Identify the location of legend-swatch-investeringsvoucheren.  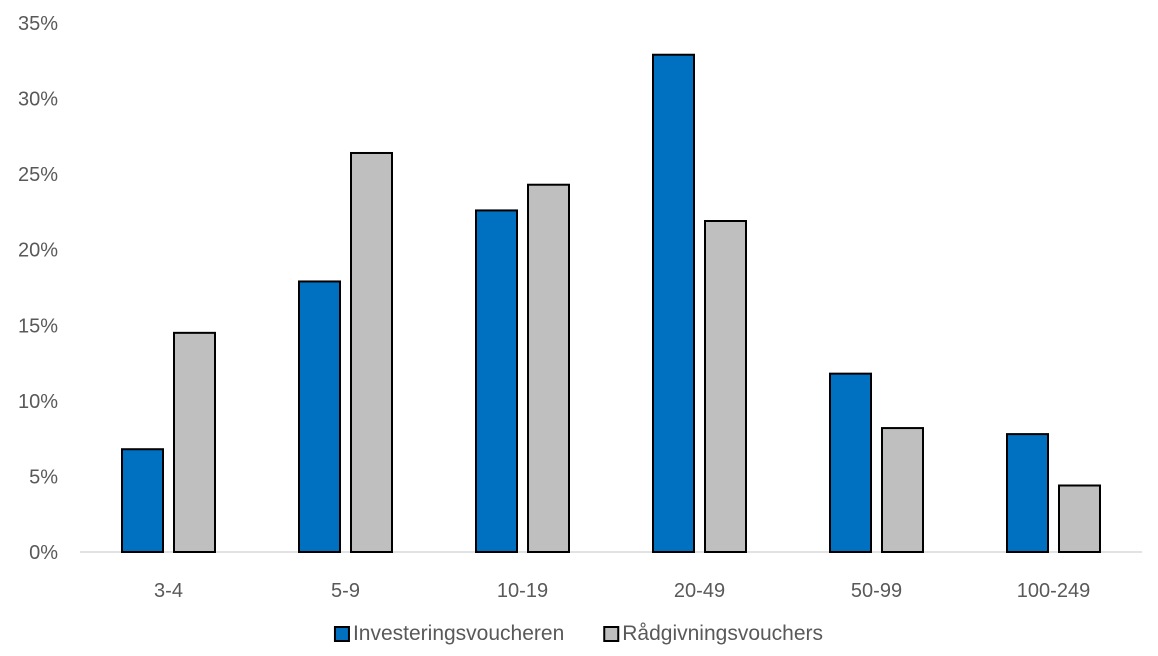
(341, 634).